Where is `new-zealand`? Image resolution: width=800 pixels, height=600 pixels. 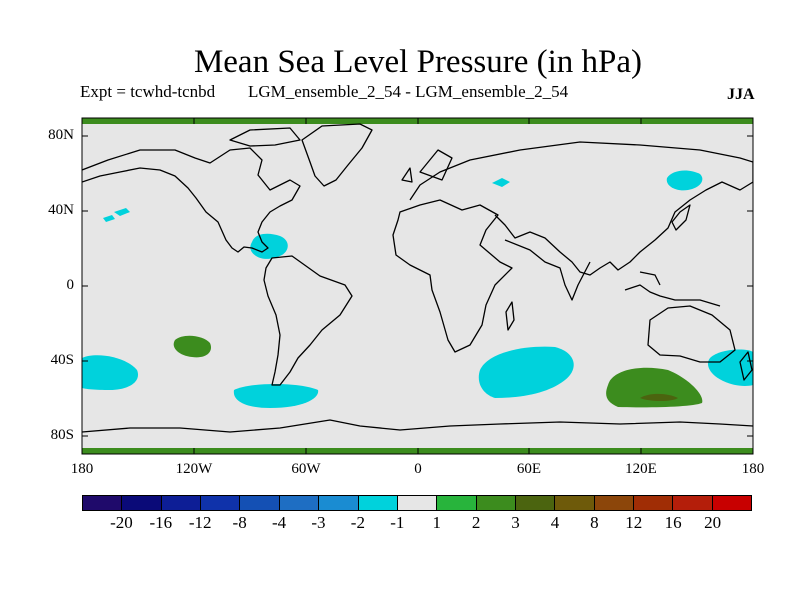
new-zealand is located at coordinates (746, 366).